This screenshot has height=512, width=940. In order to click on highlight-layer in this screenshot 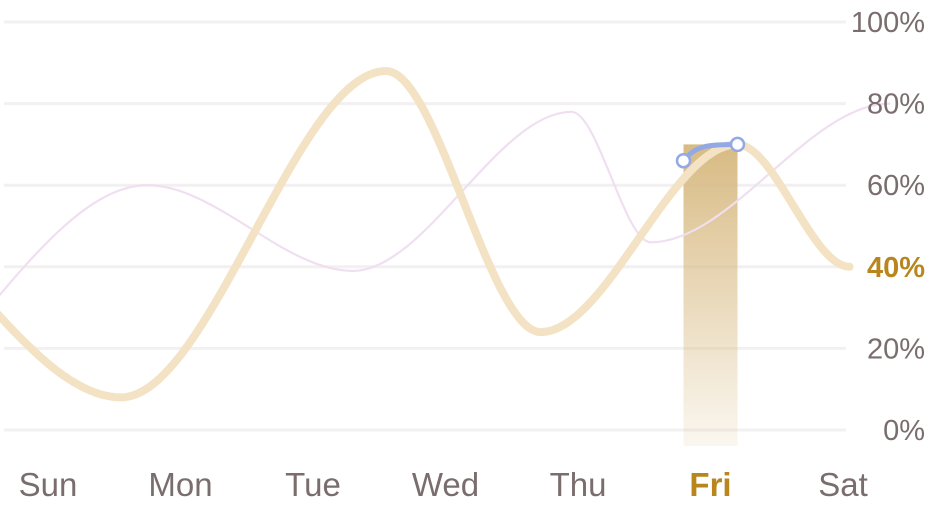, I will do `click(710, 295)`.